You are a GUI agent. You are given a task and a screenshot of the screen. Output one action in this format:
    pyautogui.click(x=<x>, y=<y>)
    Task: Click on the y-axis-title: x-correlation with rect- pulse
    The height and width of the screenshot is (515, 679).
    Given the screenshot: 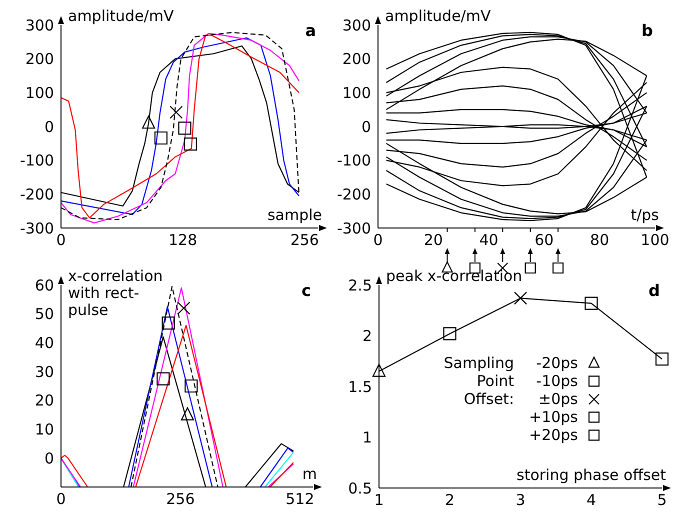 What is the action you would take?
    pyautogui.click(x=115, y=293)
    